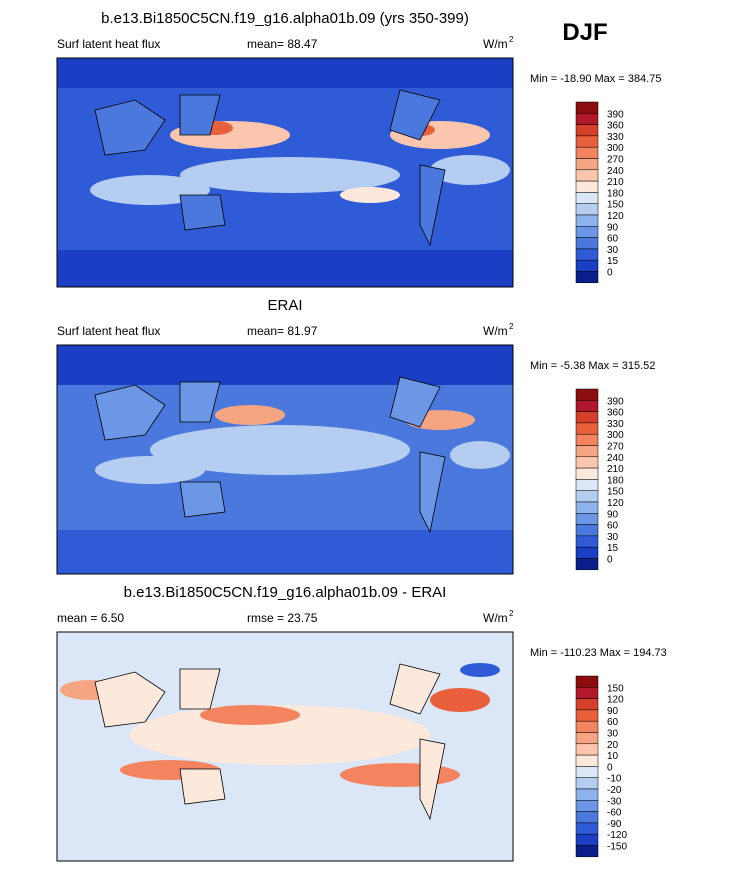 This screenshot has height=871, width=733. What do you see at coordinates (614, 813) in the screenshot?
I see `colorbar-label: -60` at bounding box center [614, 813].